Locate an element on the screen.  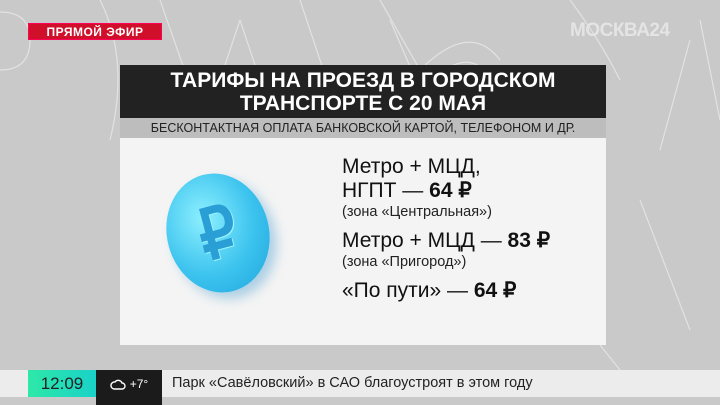
fare-line: Метро + МЦД, is located at coordinates (411, 166).